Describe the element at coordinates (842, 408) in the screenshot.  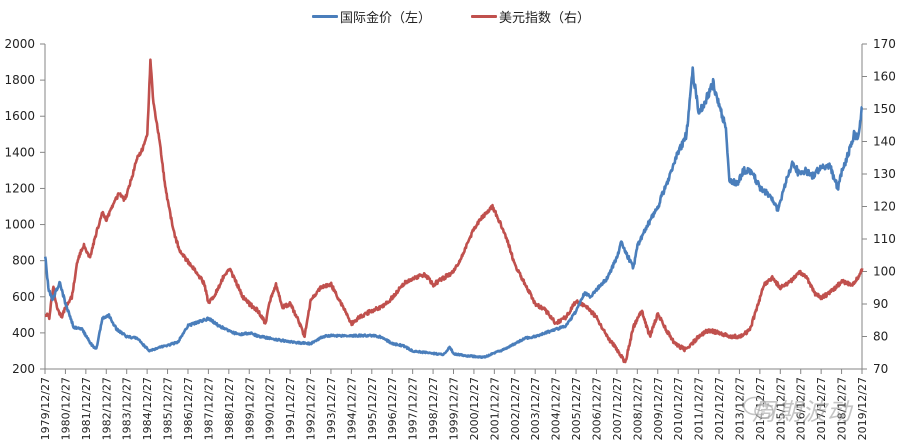
I see `x-tick-label: 2018/12/27` at that location.